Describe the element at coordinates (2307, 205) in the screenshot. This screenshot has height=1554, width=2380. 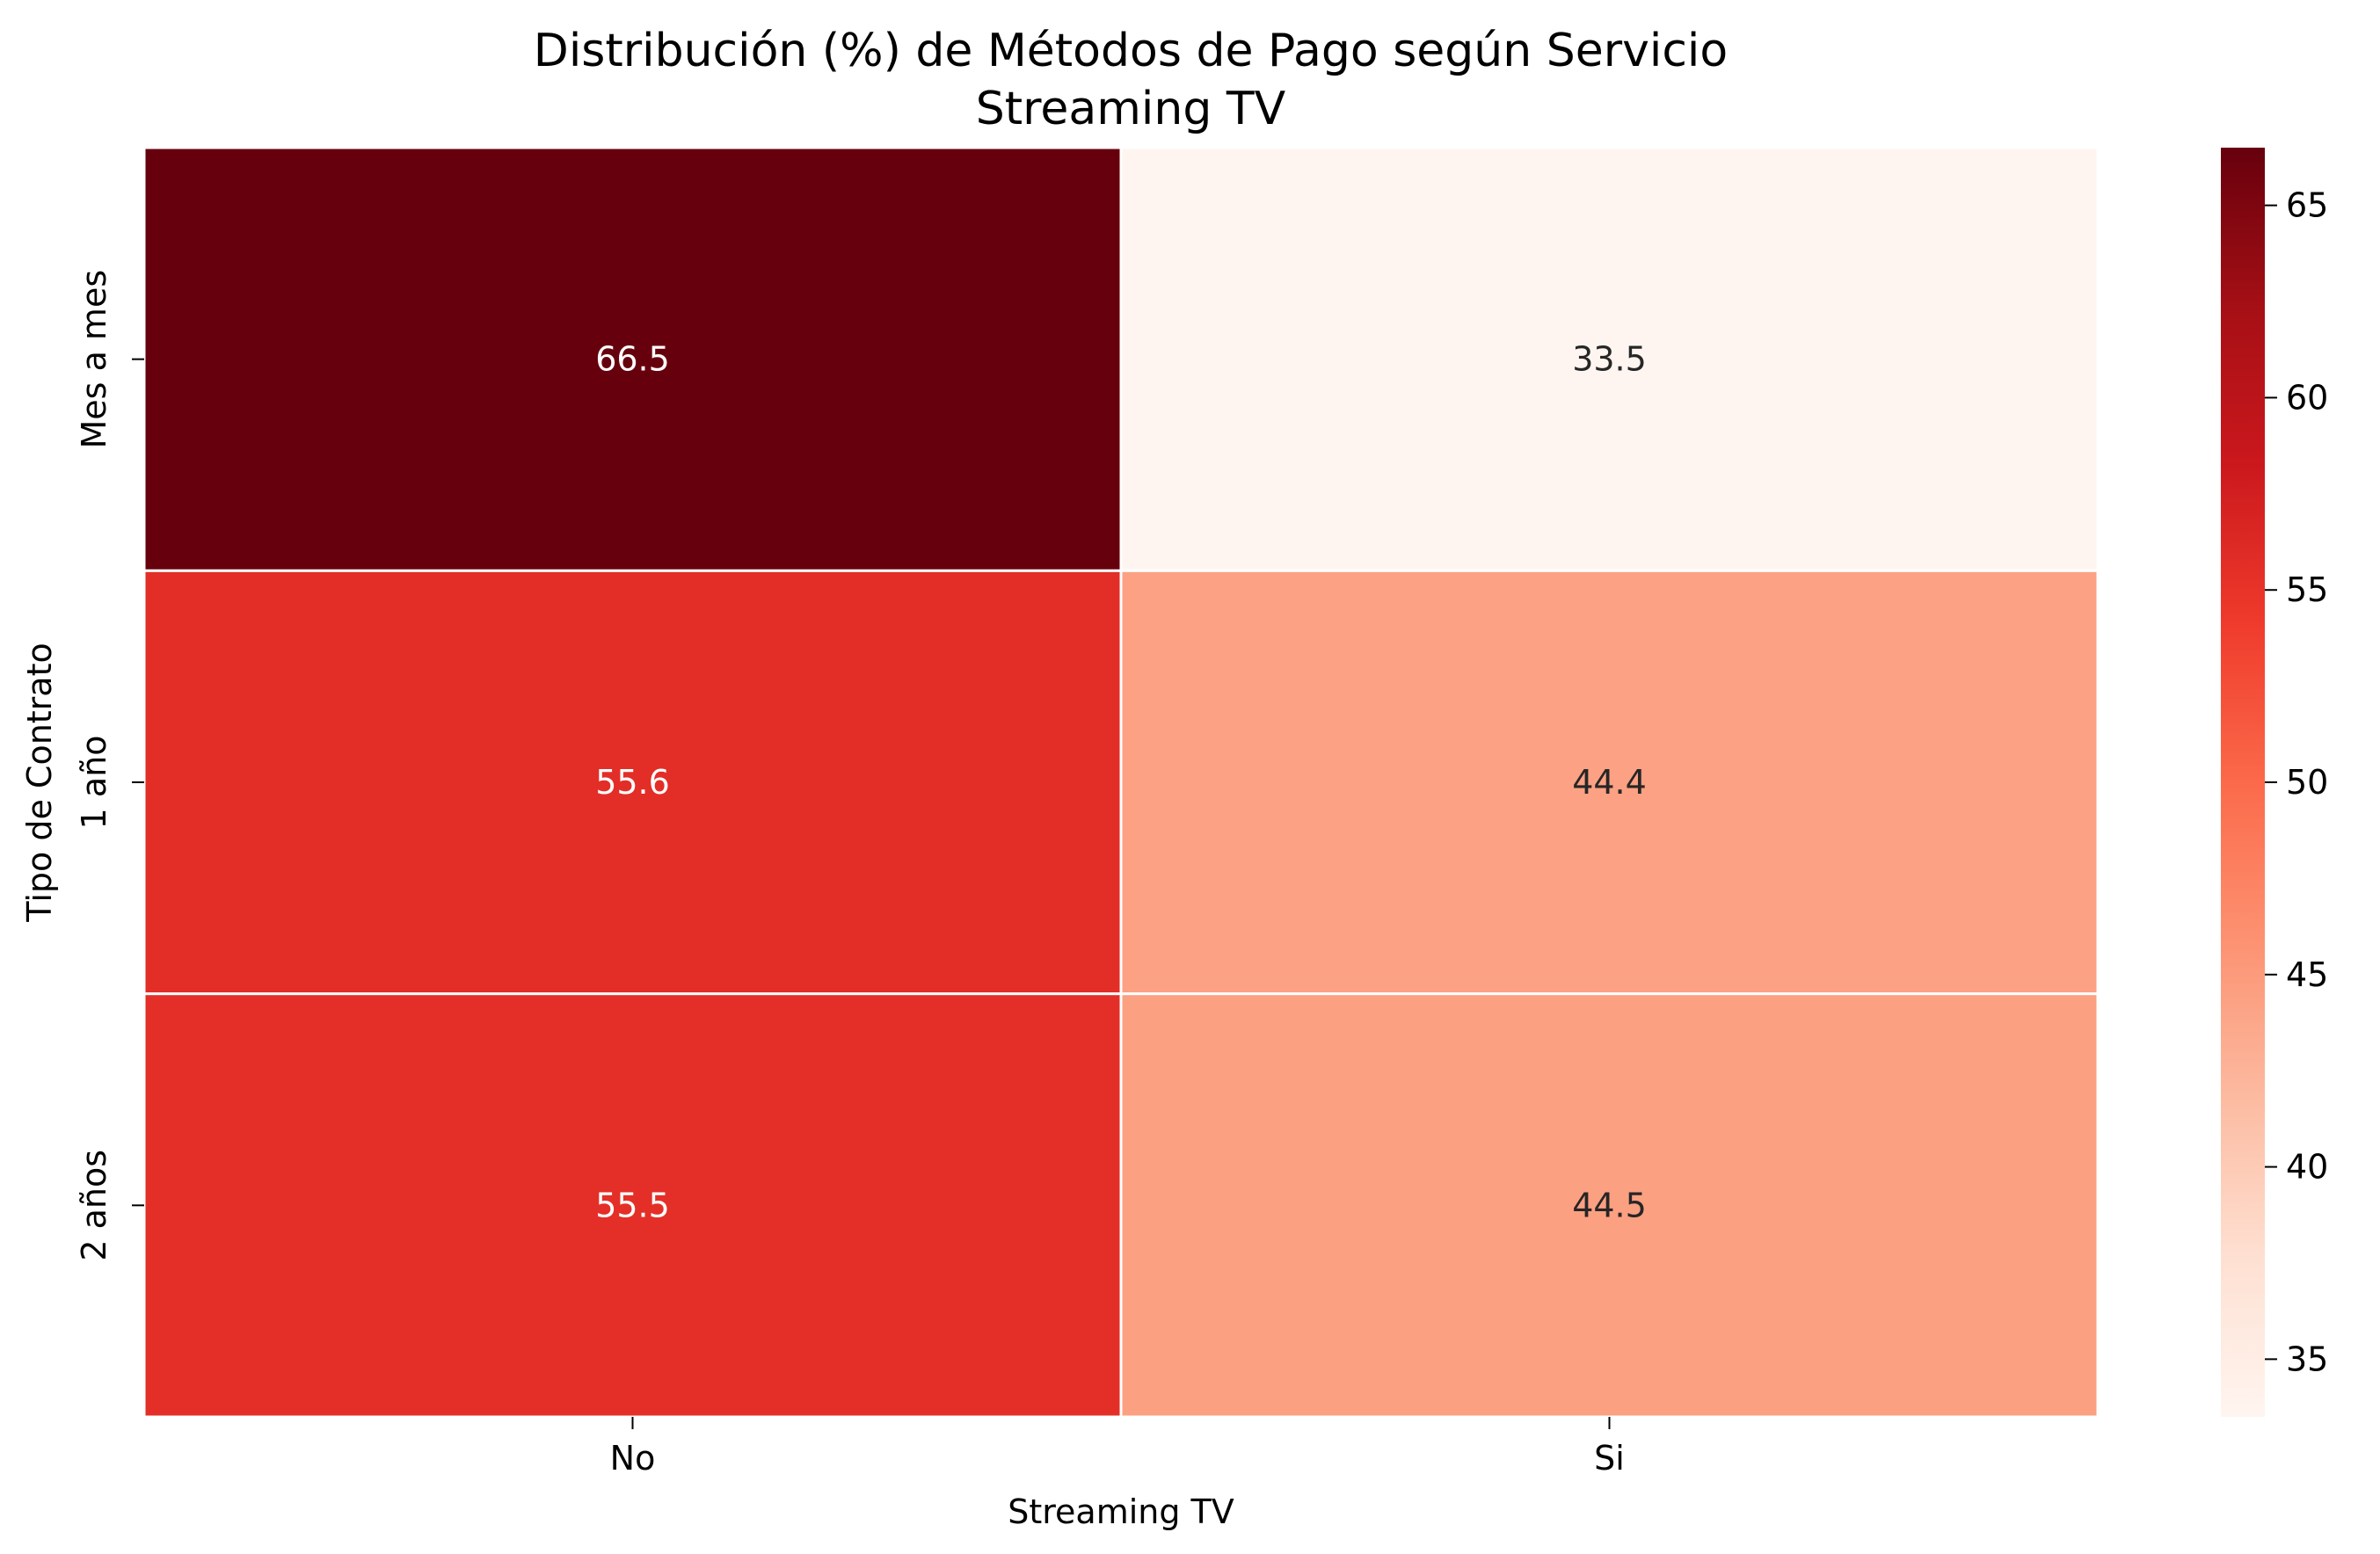
I see `colorbar-tick-label: 65` at that location.